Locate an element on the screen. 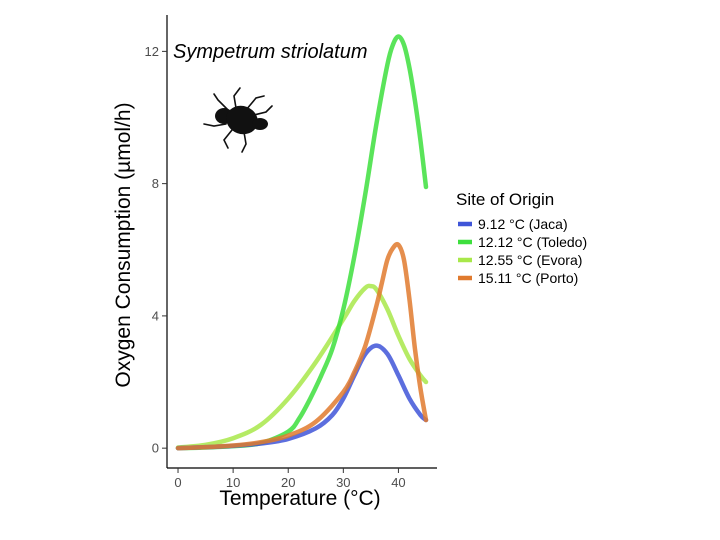  x-tick-label: 30 is located at coordinates (343, 482).